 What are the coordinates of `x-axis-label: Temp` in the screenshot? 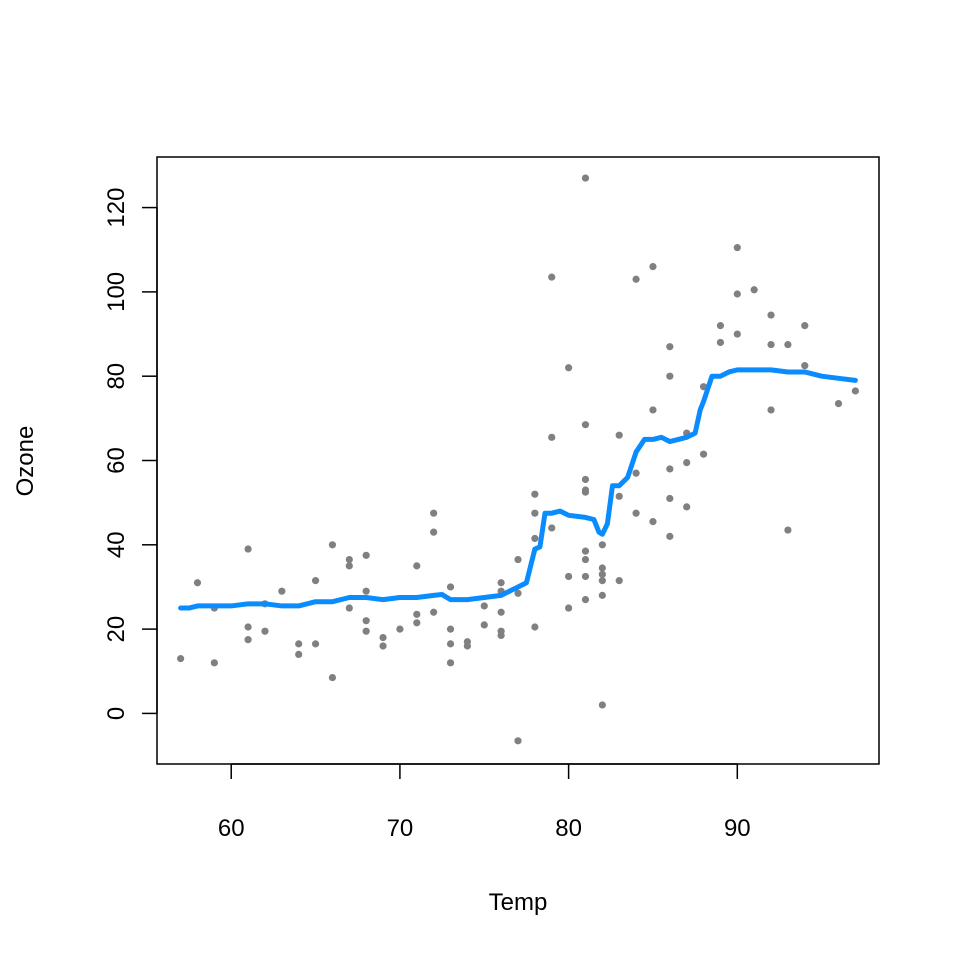 It's located at (518, 902).